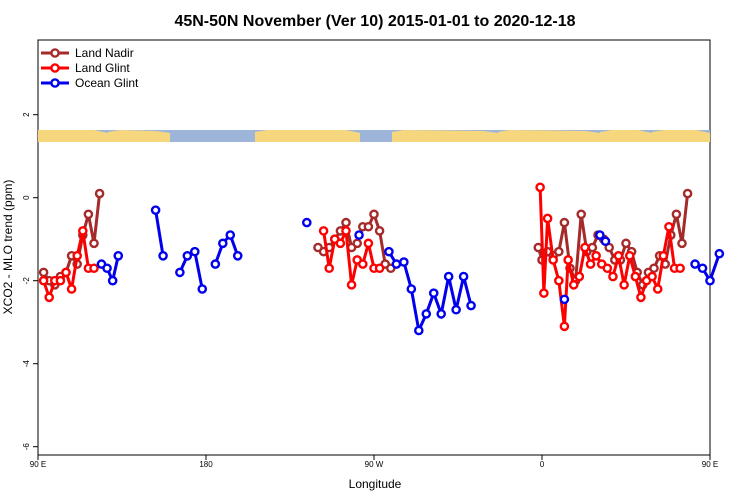  What do you see at coordinates (68, 266) in the screenshot?
I see `land-glint-line` at bounding box center [68, 266].